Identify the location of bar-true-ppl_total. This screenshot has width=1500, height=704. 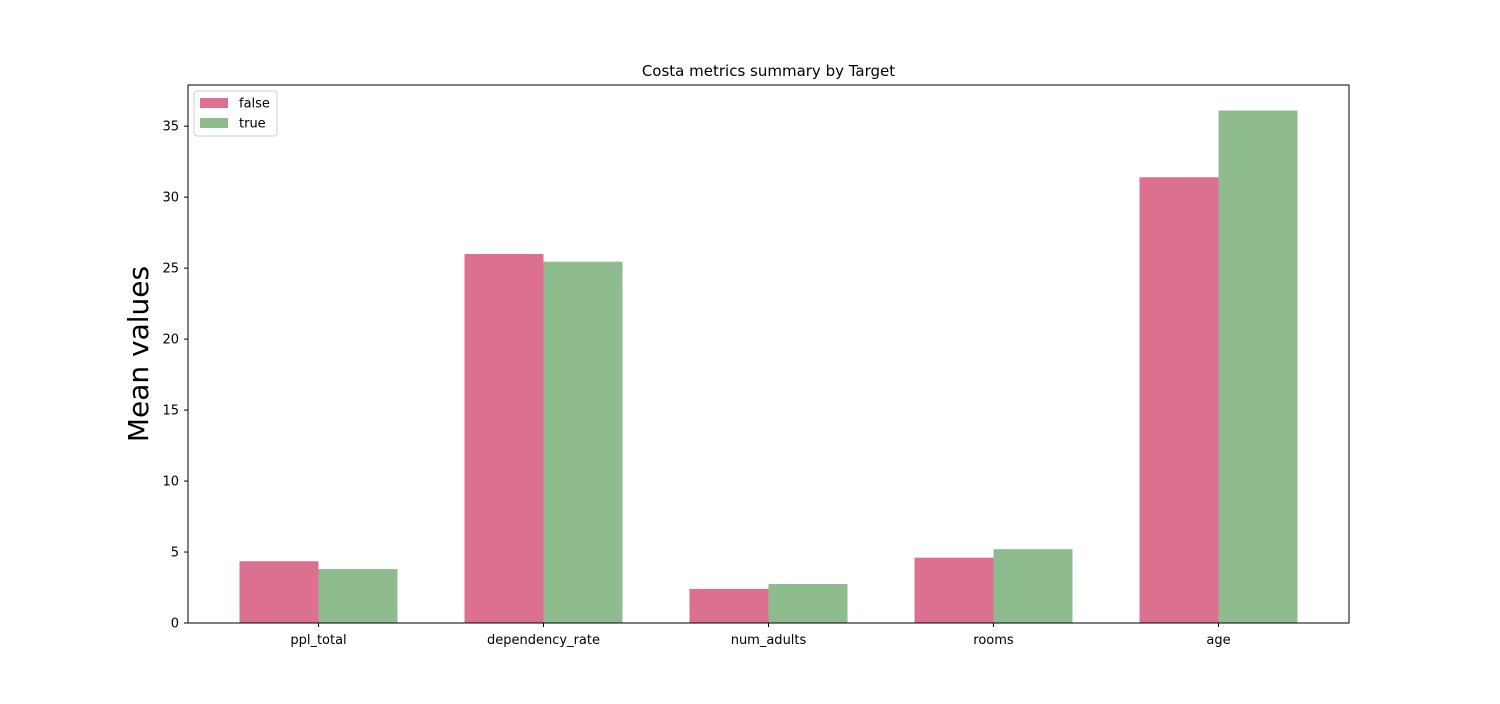
(358, 596).